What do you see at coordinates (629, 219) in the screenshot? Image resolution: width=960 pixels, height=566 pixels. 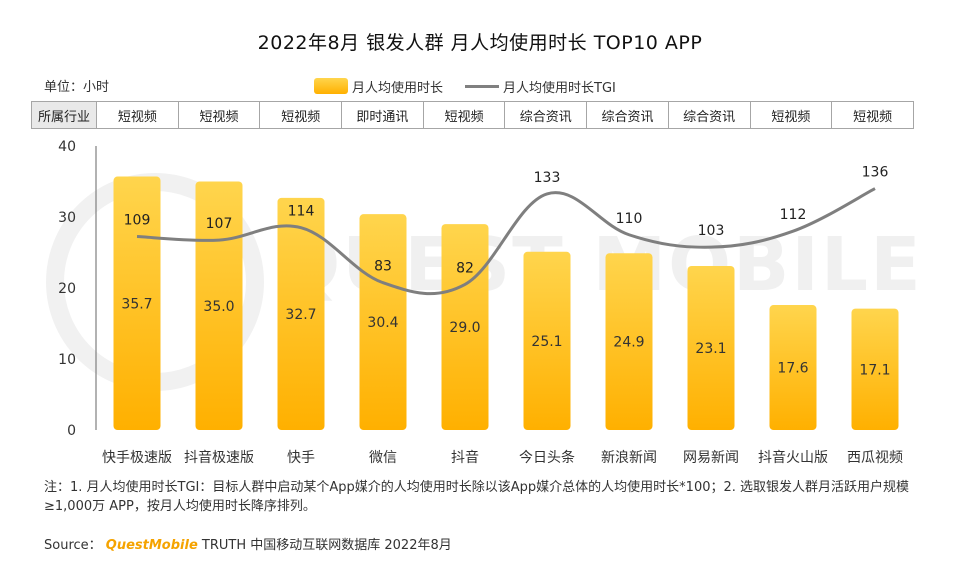 I see `tgi-value-label: 110` at bounding box center [629, 219].